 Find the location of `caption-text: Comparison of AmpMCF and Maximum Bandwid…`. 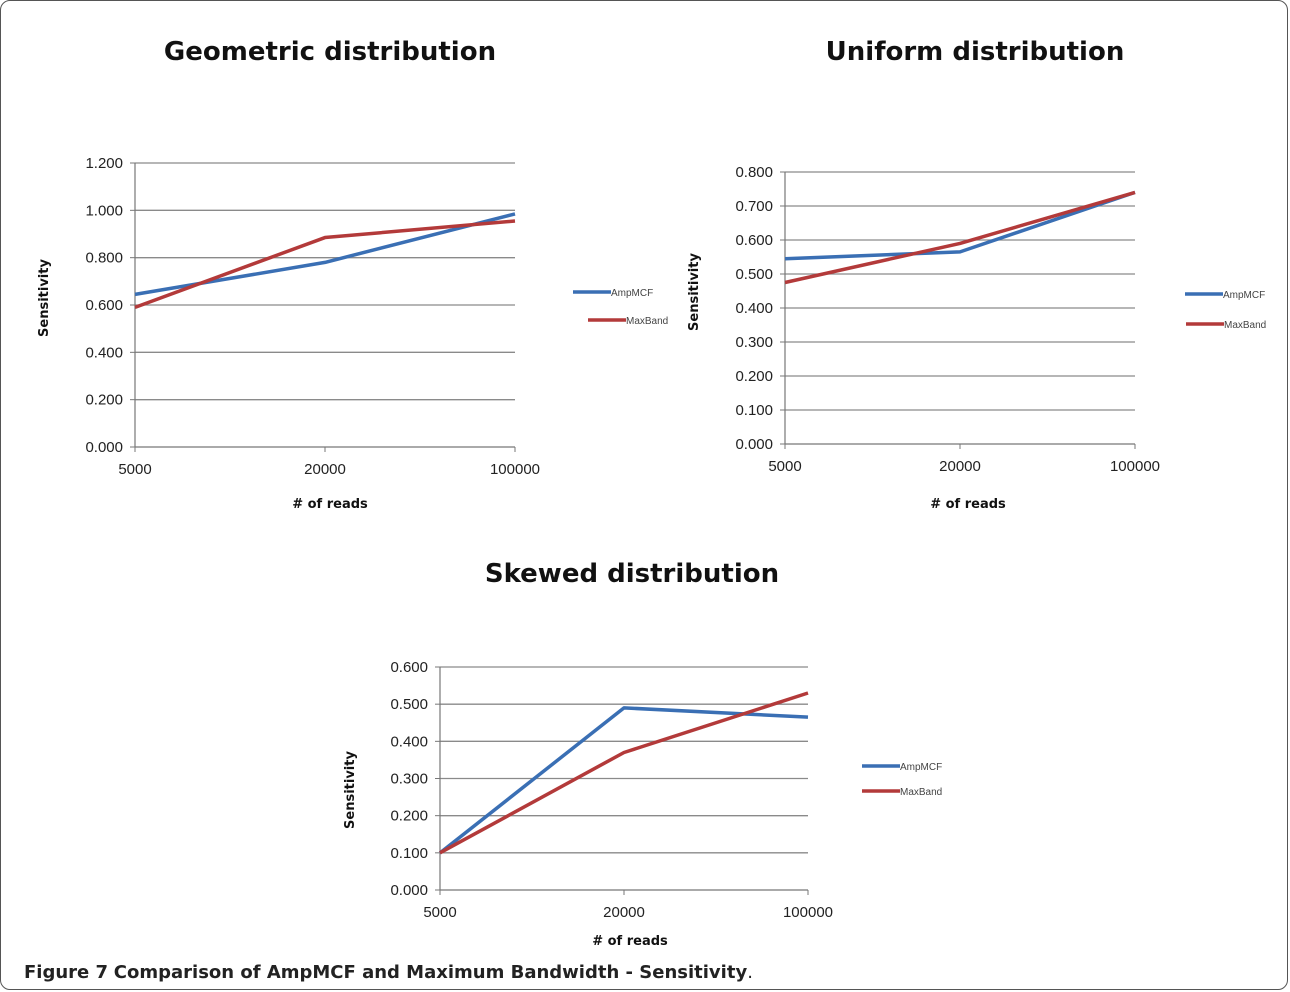

caption-text: Comparison of AmpMCF and Maximum Bandwid… is located at coordinates (430, 972).